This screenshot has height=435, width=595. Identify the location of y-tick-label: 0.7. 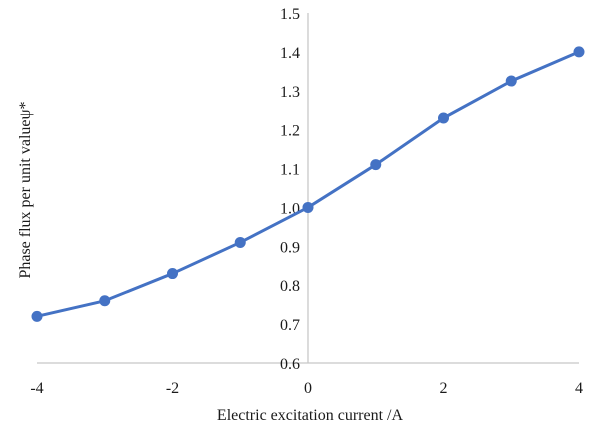
(290, 325).